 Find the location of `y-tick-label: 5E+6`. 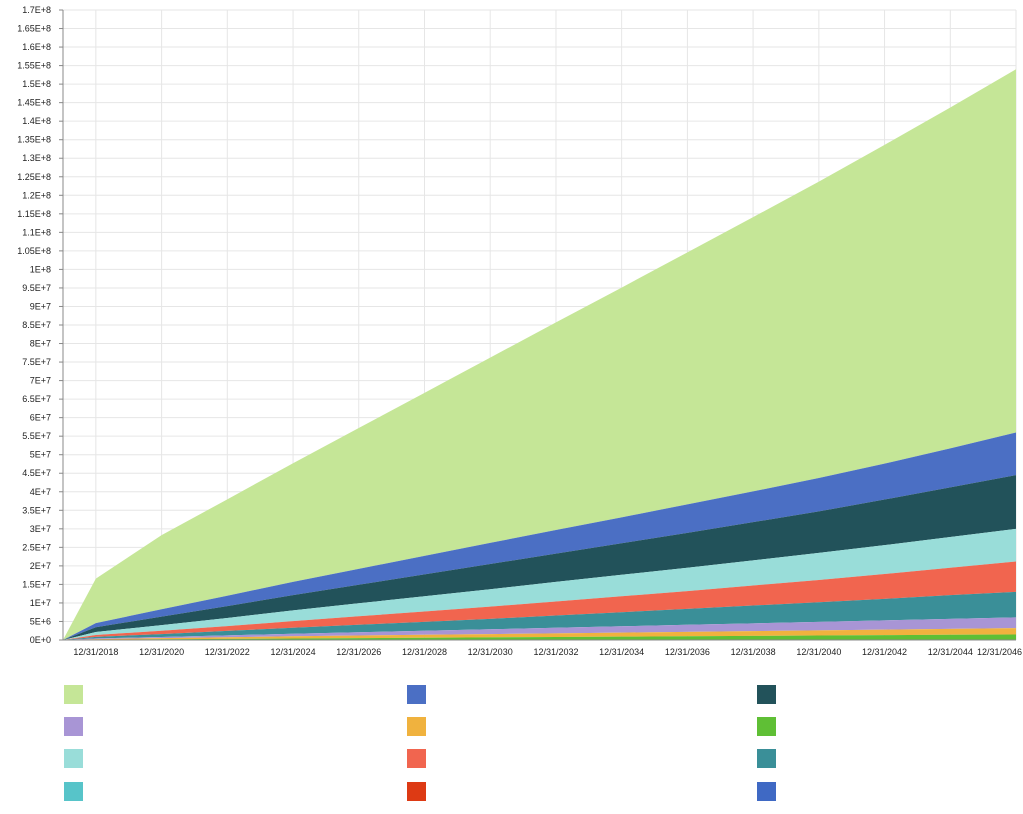

y-tick-label: 5E+6 is located at coordinates (40, 621).